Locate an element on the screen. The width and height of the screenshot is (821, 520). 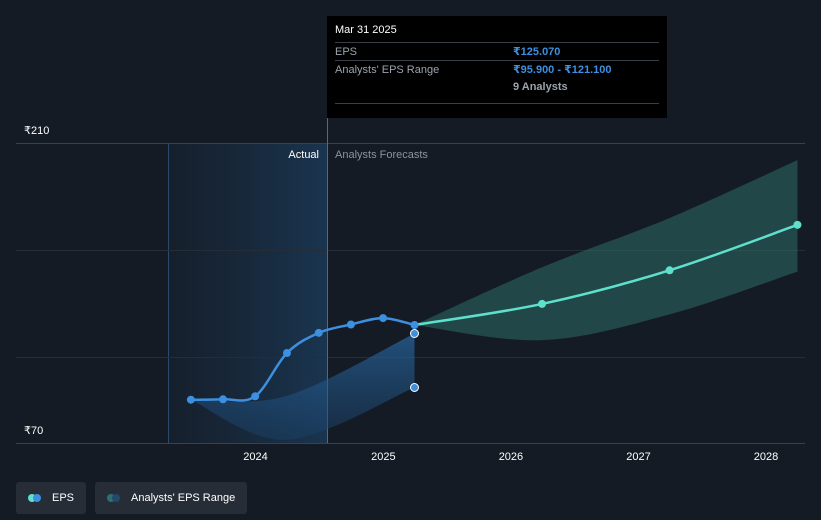
actual-region-label: Actual is located at coordinates (303, 155).